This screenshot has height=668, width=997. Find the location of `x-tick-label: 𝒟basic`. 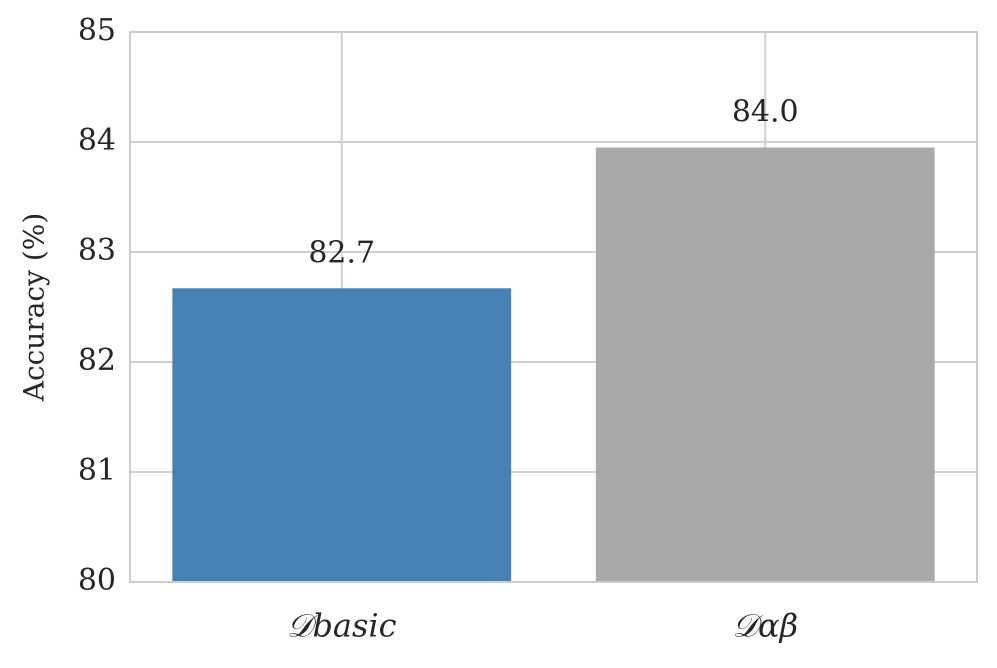

x-tick-label: 𝒟basic is located at coordinates (342, 626).